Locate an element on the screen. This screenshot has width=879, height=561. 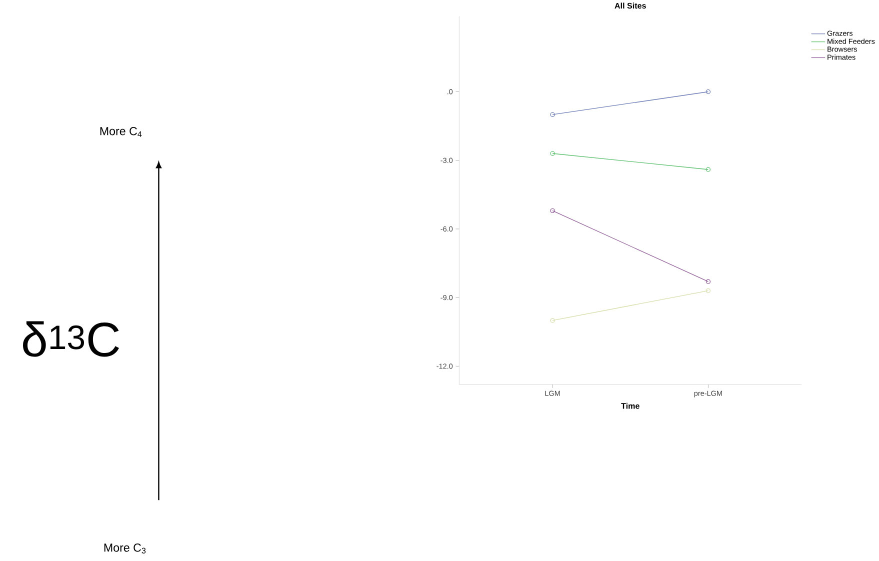
text: δ$^{13}$C is located at coordinates (71, 339).